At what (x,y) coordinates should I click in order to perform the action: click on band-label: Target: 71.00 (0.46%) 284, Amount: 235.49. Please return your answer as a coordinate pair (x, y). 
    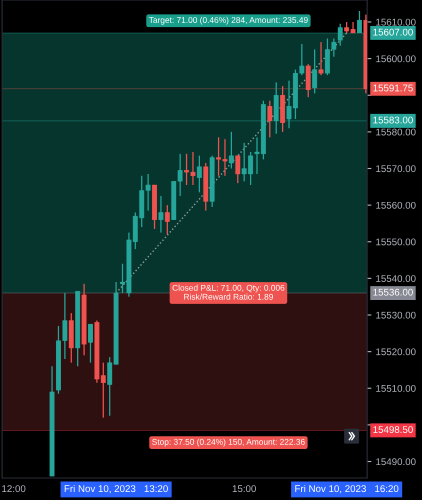
    Looking at the image, I should click on (228, 20).